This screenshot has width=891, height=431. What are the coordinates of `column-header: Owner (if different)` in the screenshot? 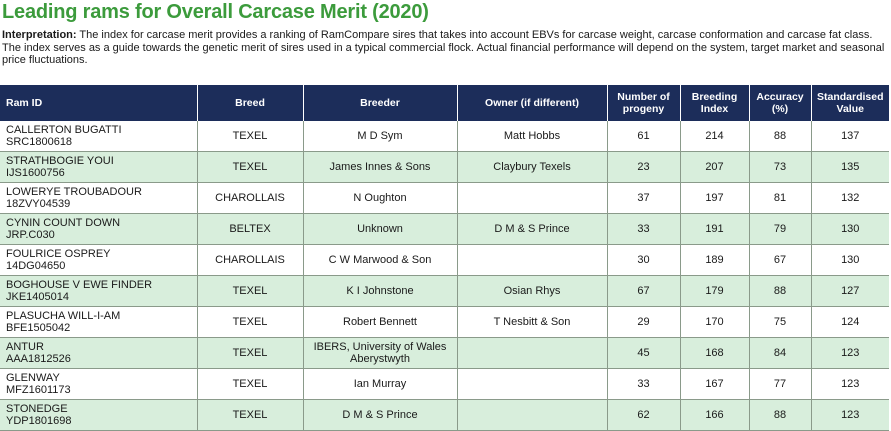 It's located at (531, 103).